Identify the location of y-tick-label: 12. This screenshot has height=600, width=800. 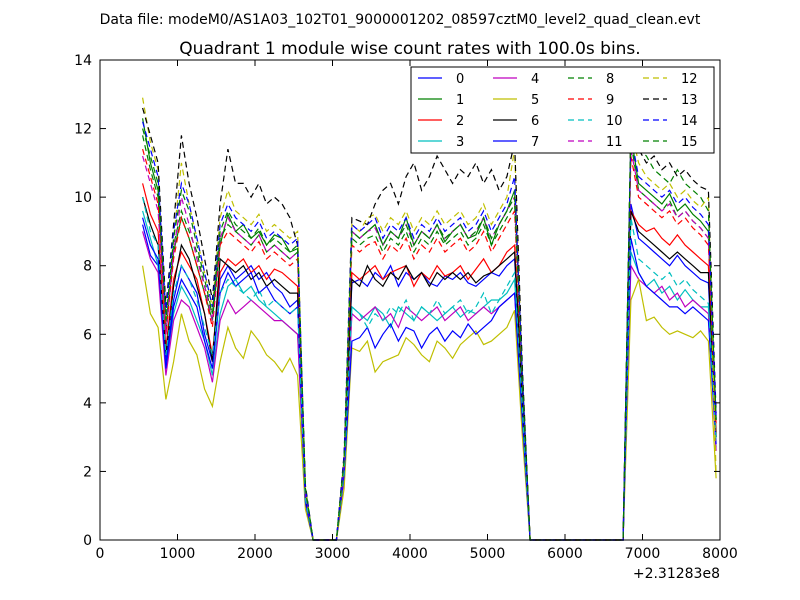
(83, 130).